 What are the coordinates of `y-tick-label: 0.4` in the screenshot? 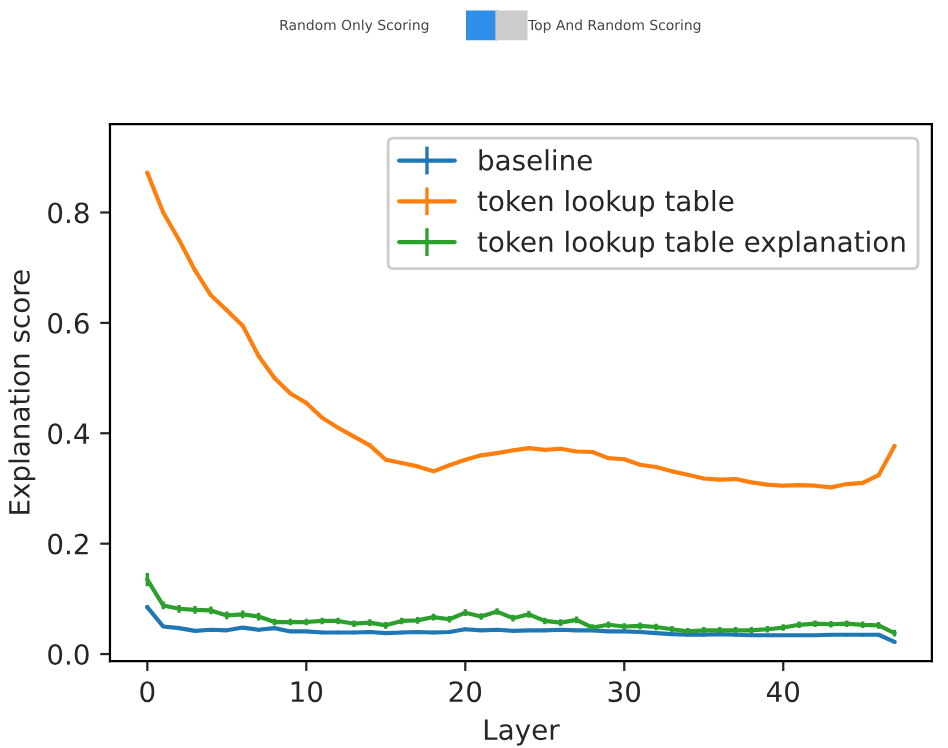 It's located at (68, 434).